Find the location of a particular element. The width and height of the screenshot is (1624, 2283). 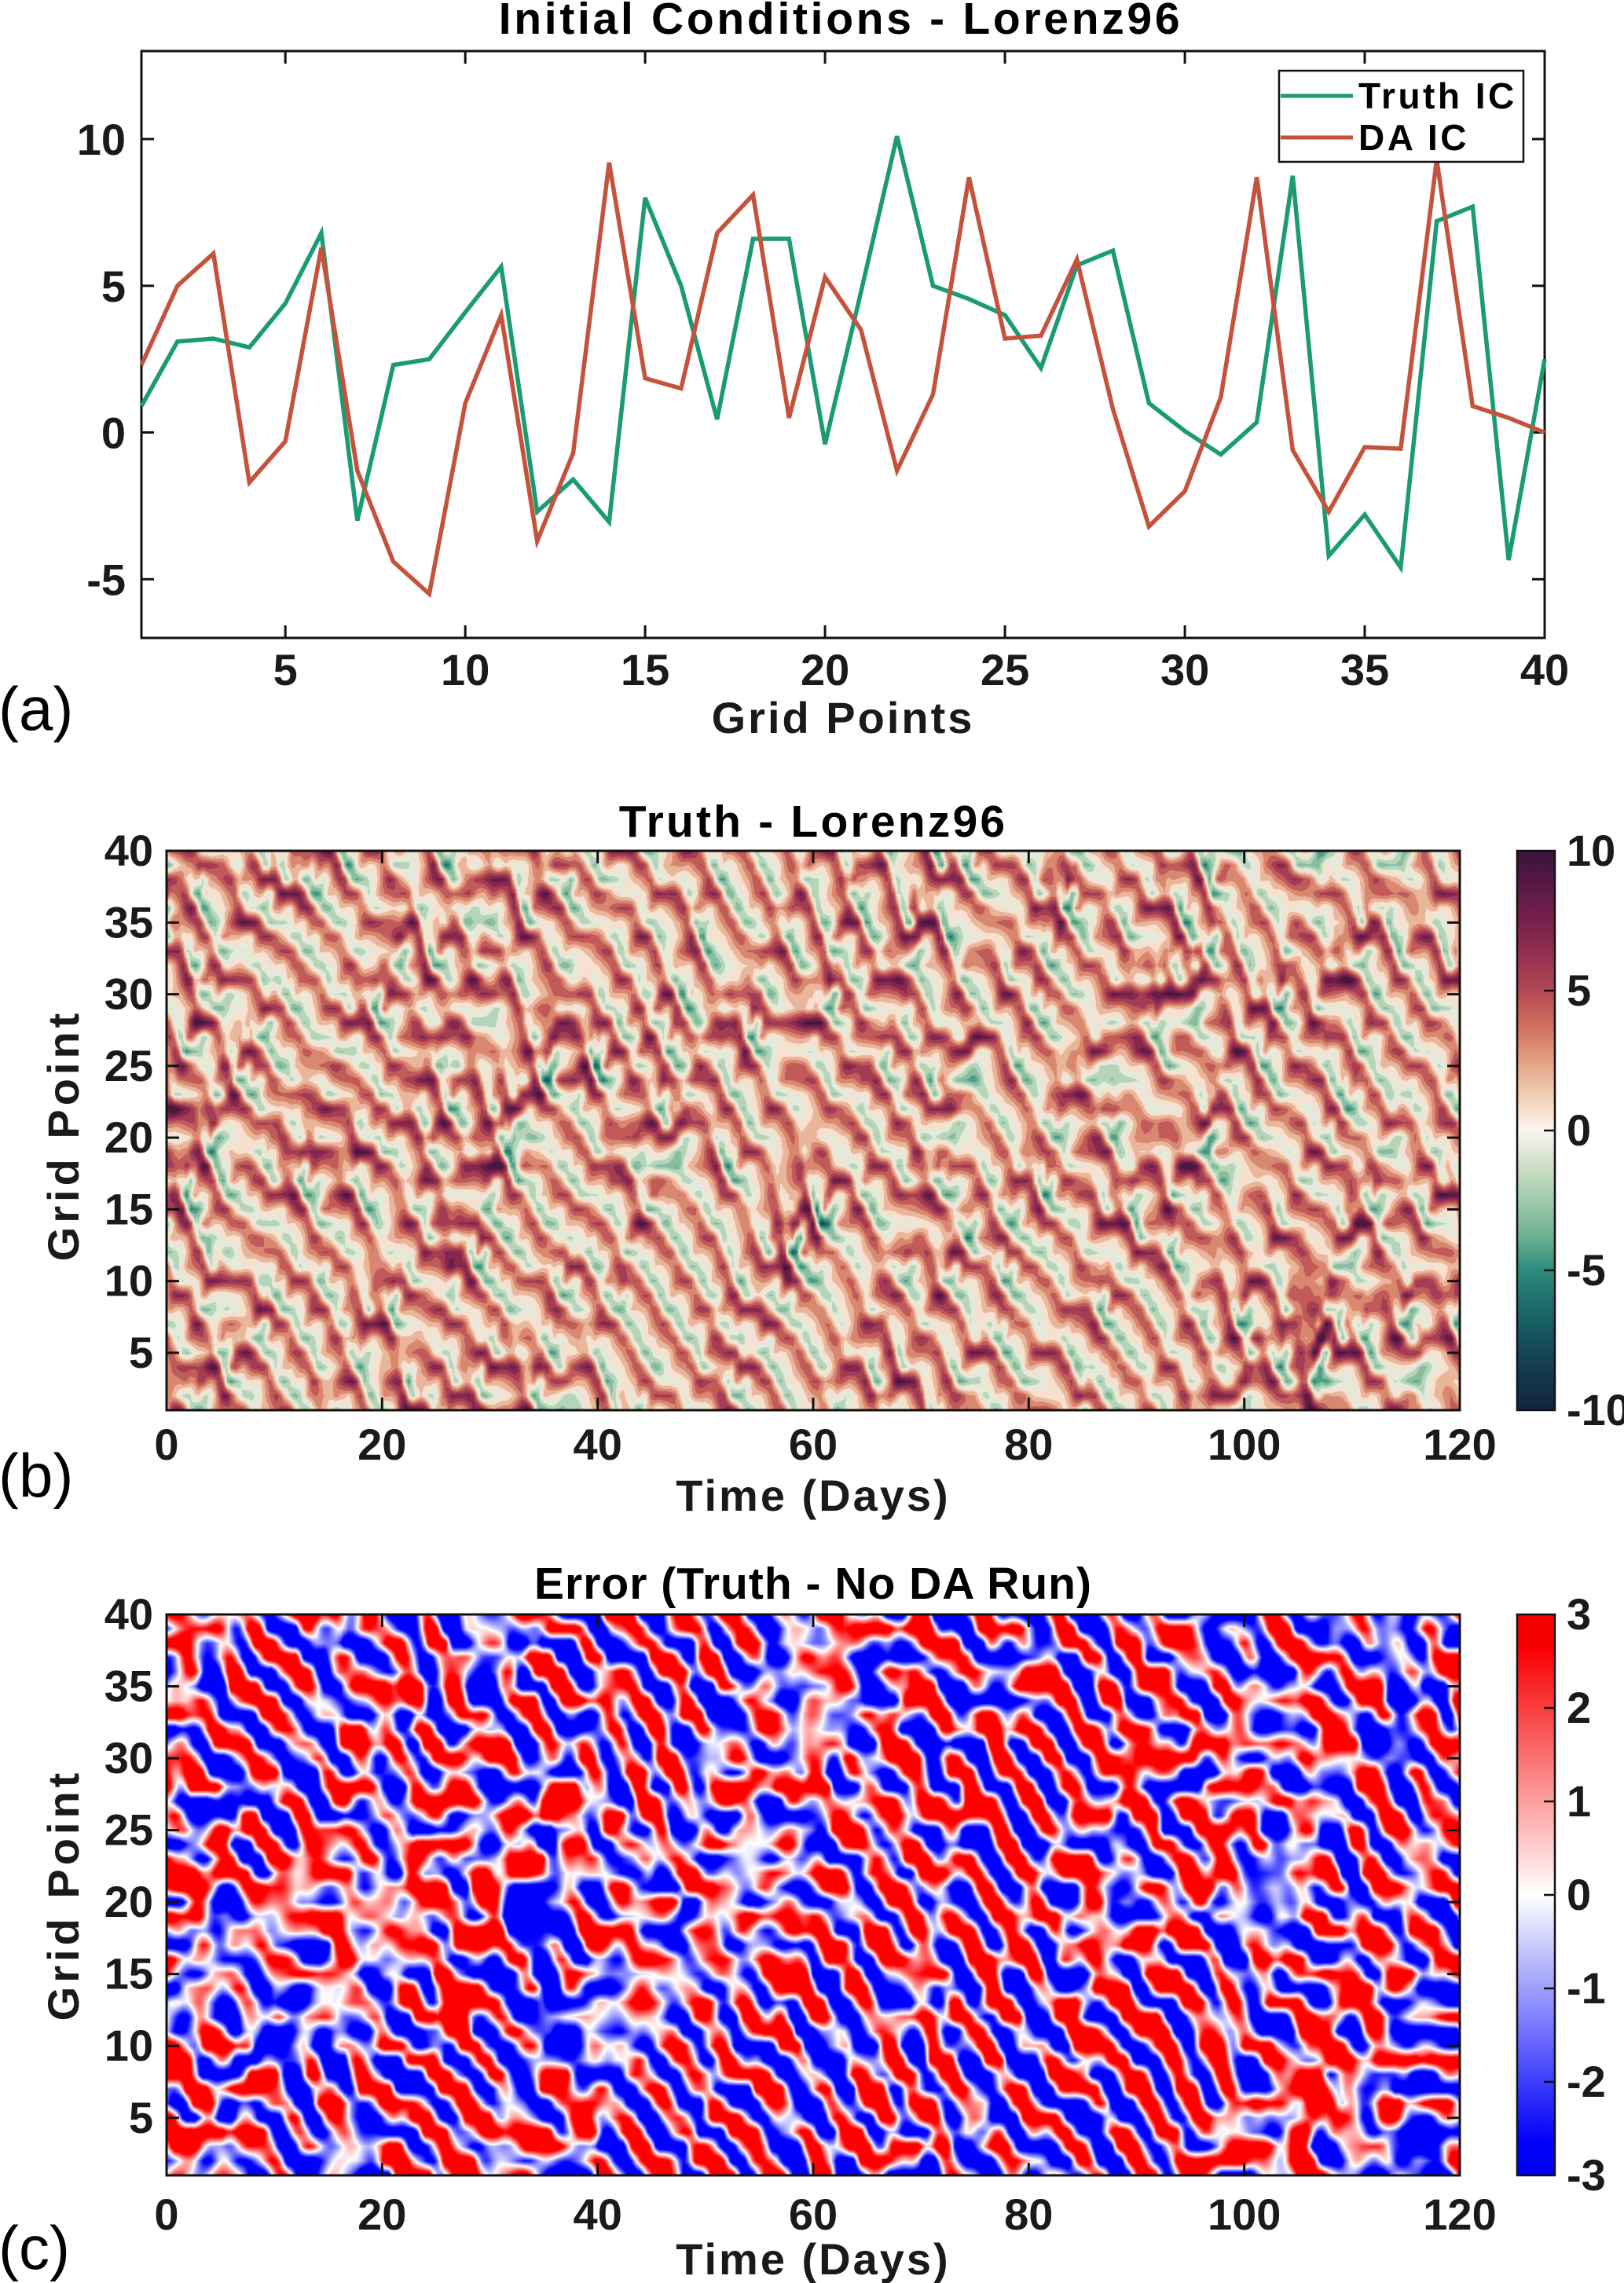

svg-text: 3 is located at coordinates (1579, 1614).